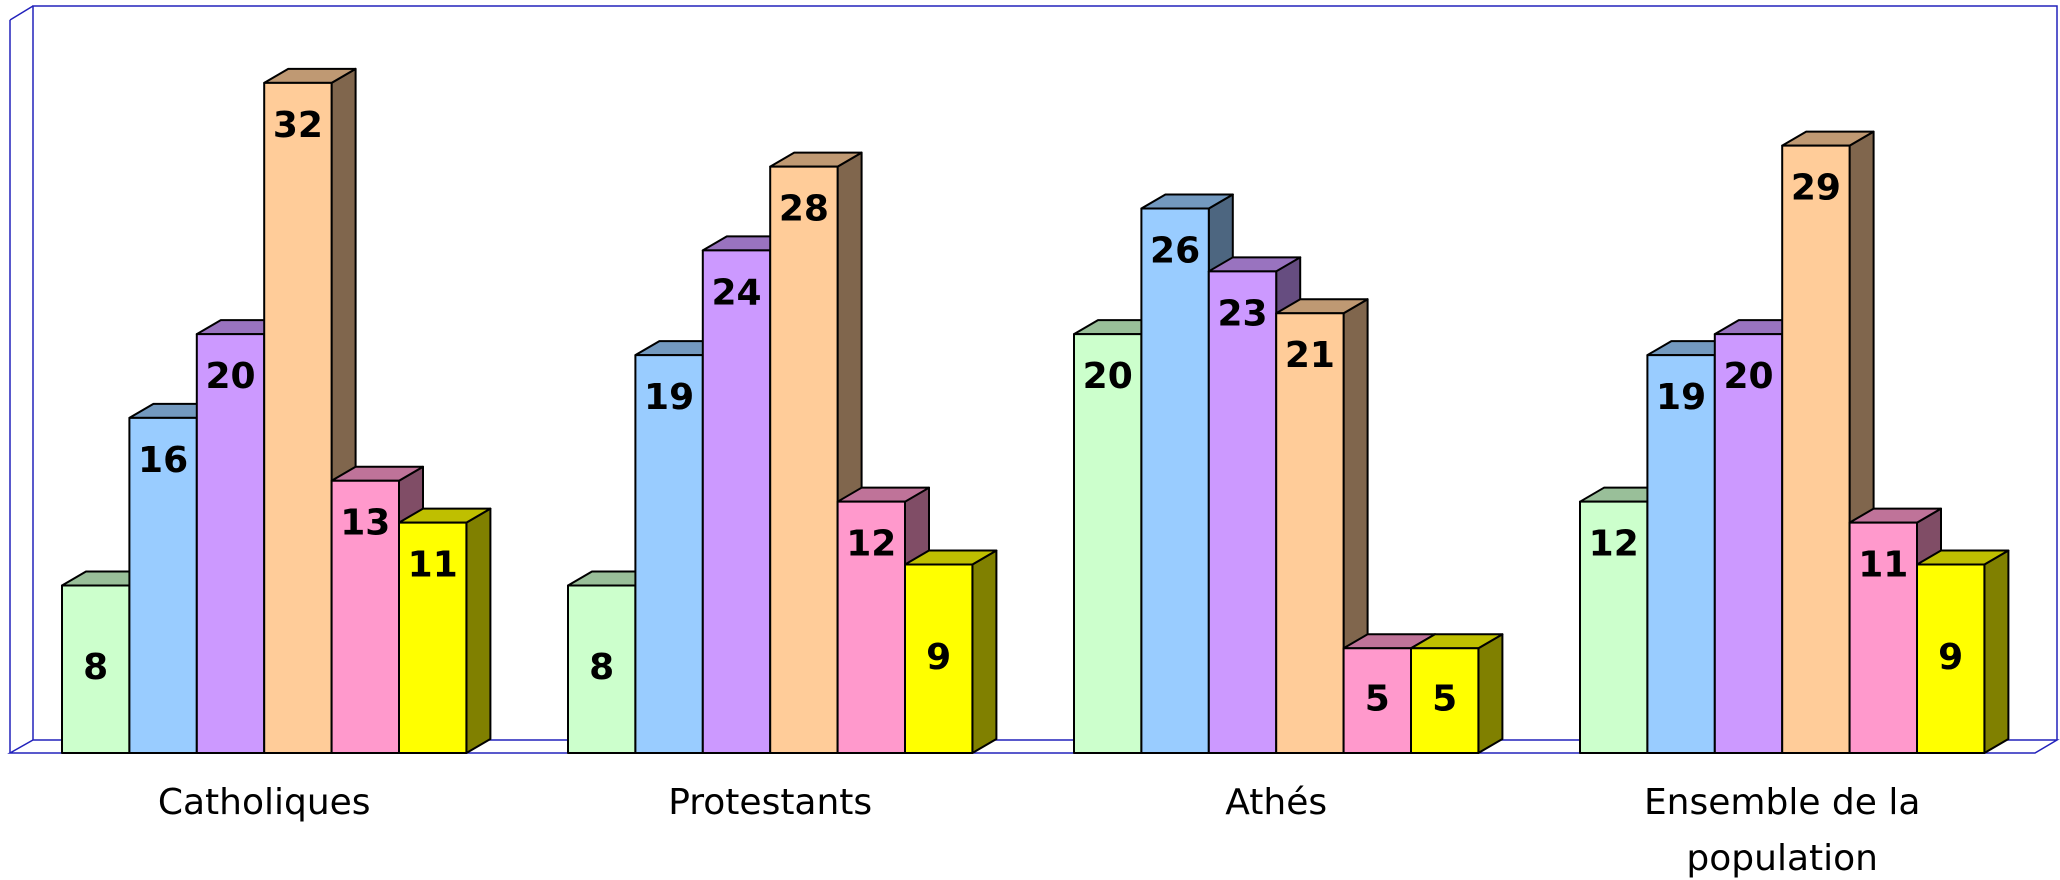 This screenshot has height=880, width=2060. Describe the element at coordinates (1782, 802) in the screenshot. I see `x-tick-label-line: Ensemble de la` at that location.